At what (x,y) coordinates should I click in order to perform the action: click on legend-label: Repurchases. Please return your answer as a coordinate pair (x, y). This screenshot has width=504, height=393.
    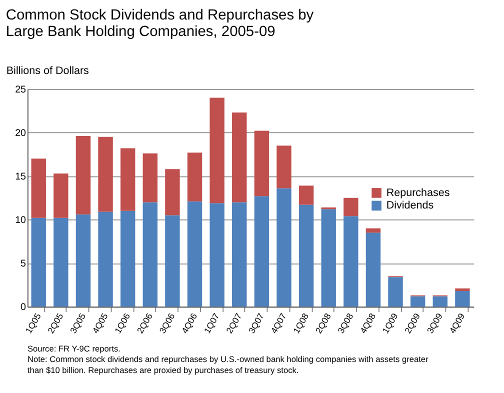
    Looking at the image, I should click on (418, 192).